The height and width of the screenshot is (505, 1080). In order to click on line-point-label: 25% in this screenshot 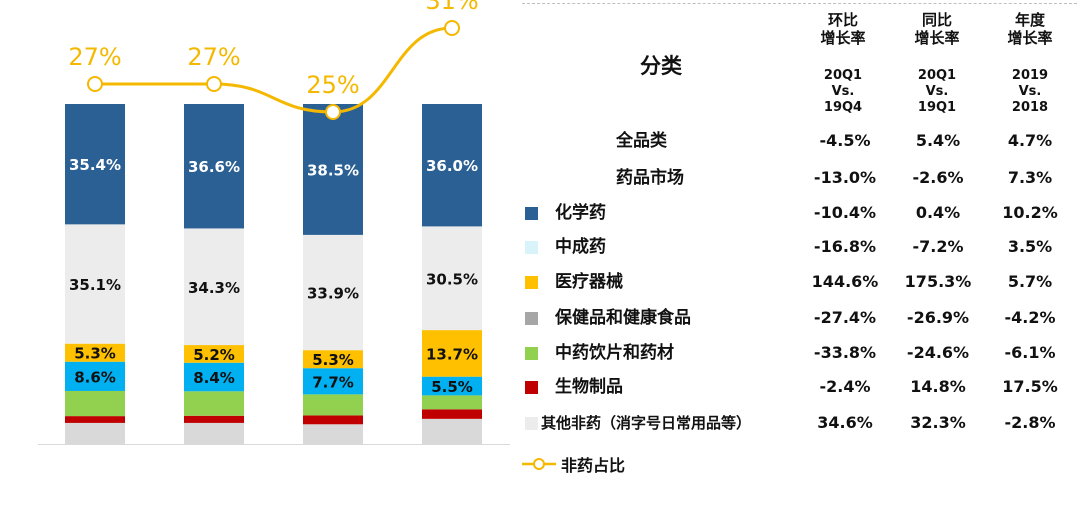, I will do `click(332, 85)`.